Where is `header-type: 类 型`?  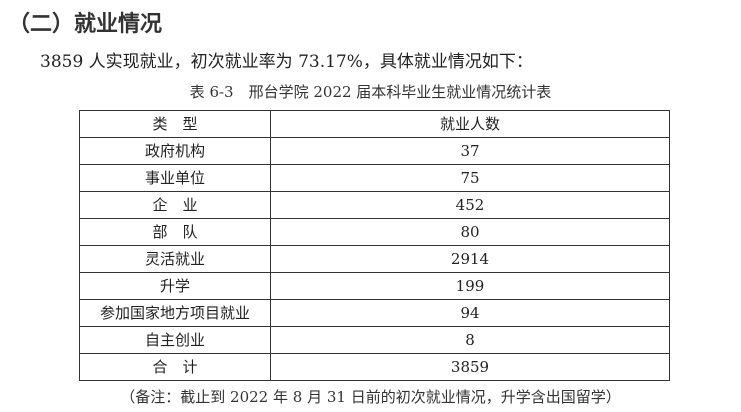 header-type: 类 型 is located at coordinates (175, 124).